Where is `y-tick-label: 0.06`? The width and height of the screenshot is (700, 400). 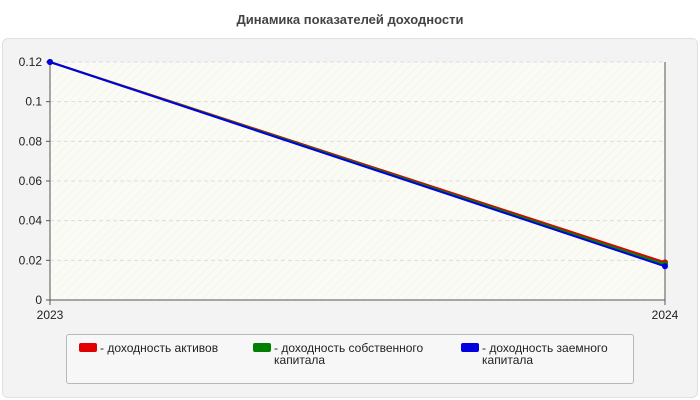
y-tick-label: 0.06 is located at coordinates (31, 181).